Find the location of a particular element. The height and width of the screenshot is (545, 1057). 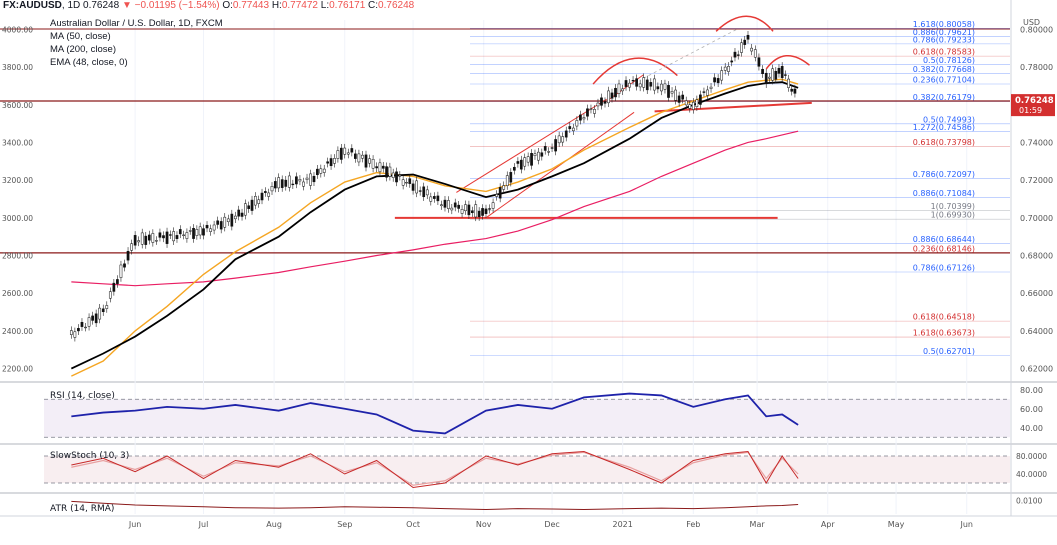

left-axis-label: 2600.00 is located at coordinates (17, 293).